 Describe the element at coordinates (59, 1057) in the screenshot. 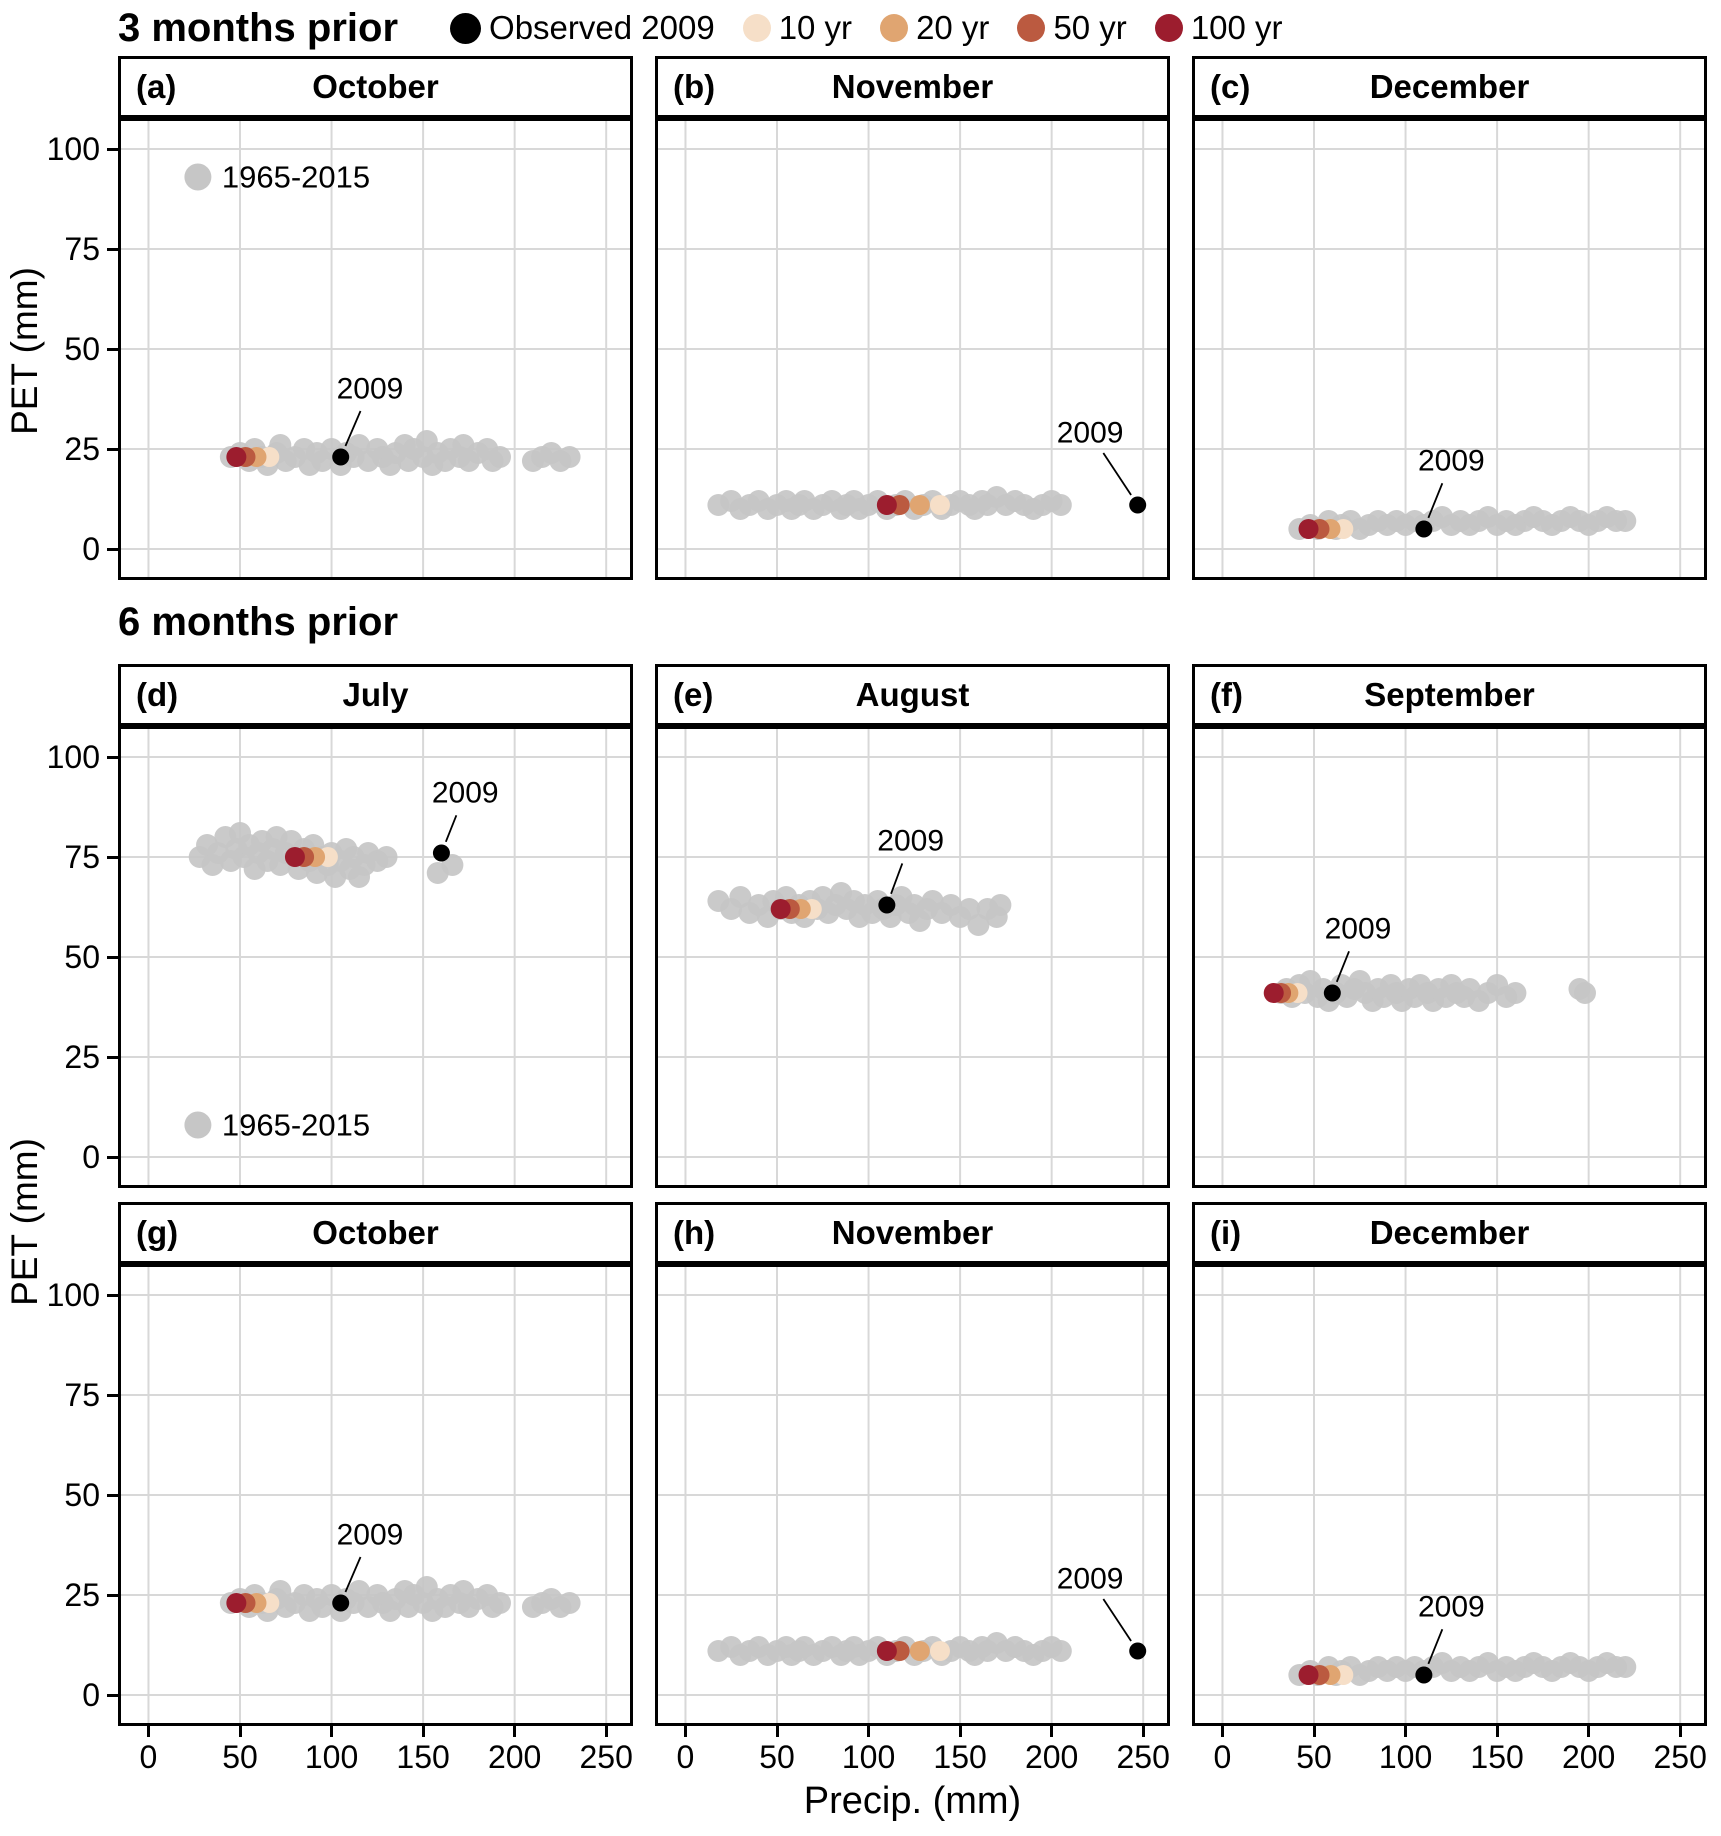

I see `y-tick-label: 25` at that location.